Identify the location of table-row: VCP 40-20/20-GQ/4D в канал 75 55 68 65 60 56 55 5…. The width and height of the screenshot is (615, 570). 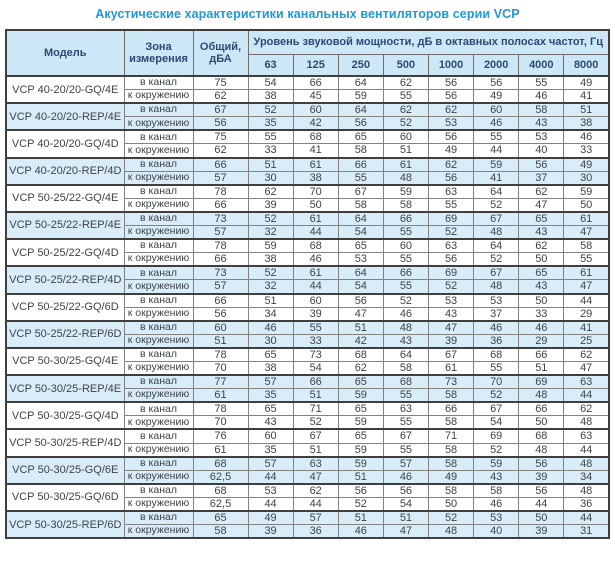
(307, 144).